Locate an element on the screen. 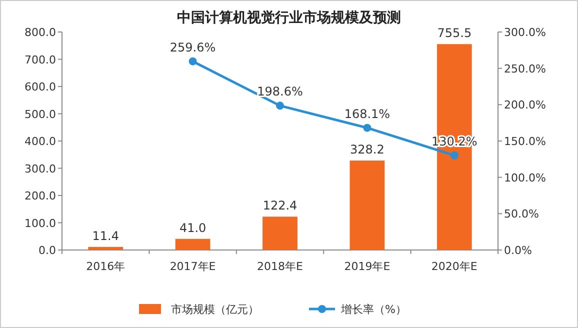  y-tick-label: 500.0 is located at coordinates (40, 114).